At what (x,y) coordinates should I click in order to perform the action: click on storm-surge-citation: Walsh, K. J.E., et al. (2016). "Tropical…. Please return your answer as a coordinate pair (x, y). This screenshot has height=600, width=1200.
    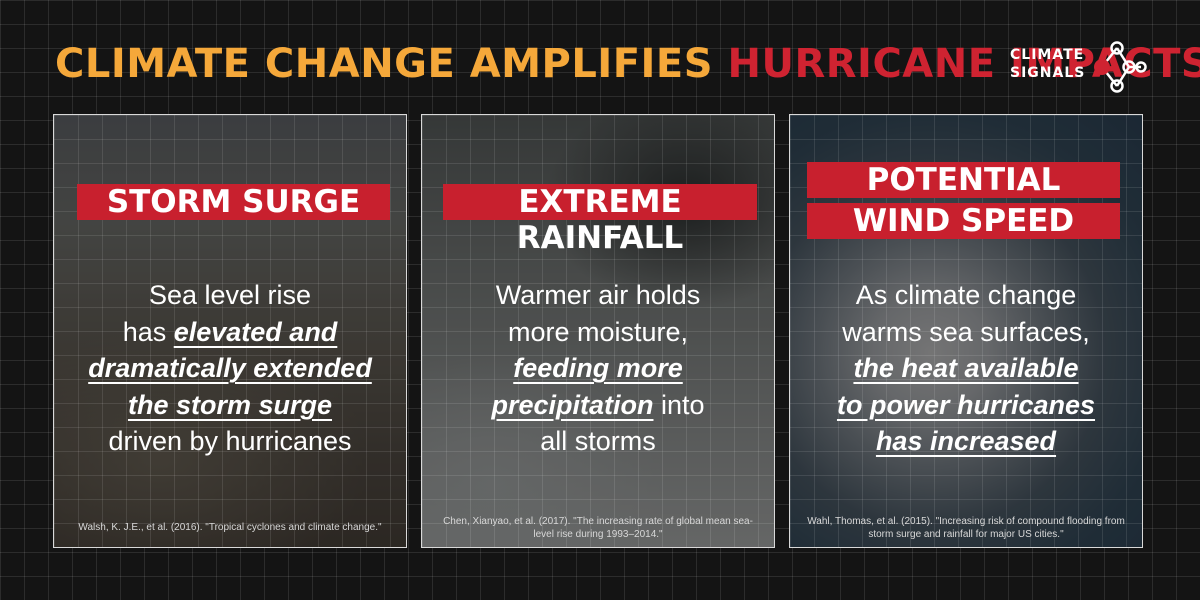
    Looking at the image, I should click on (230, 527).